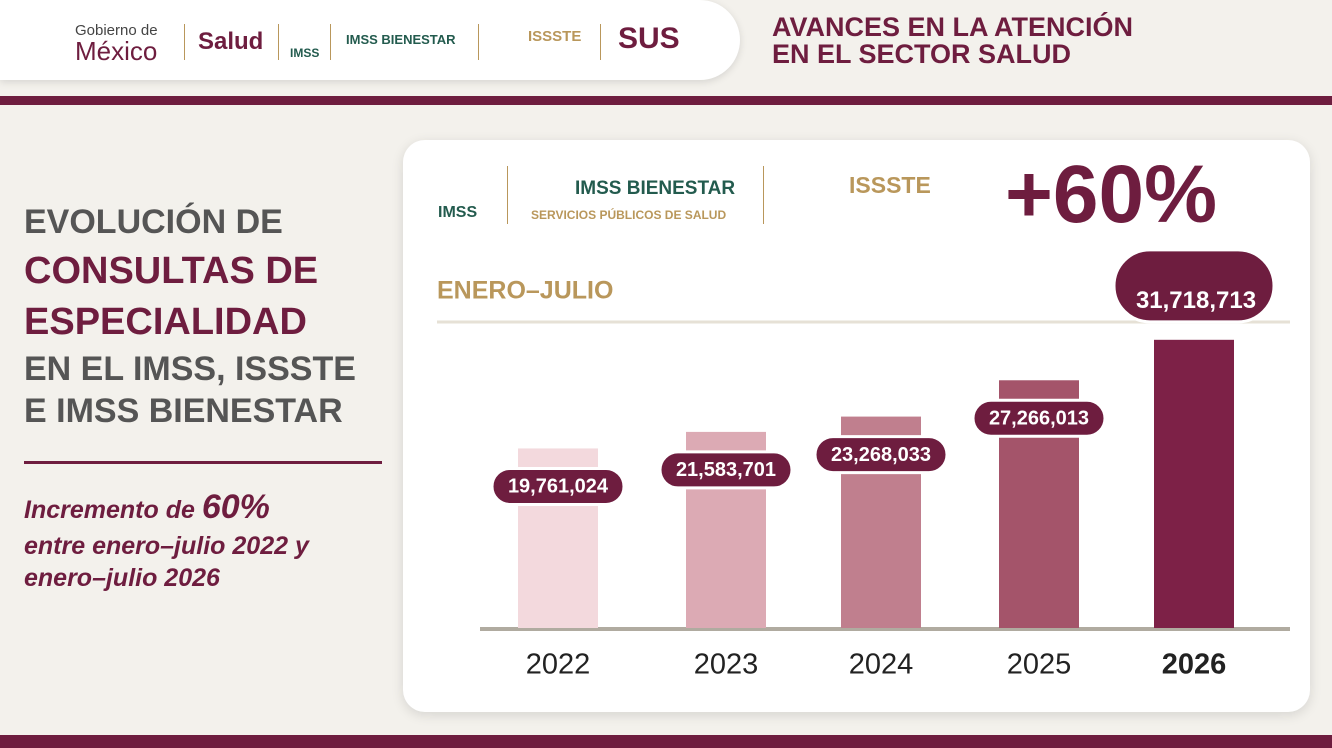 The width and height of the screenshot is (1332, 748). I want to click on note-prefix: Incremento de, so click(109, 510).